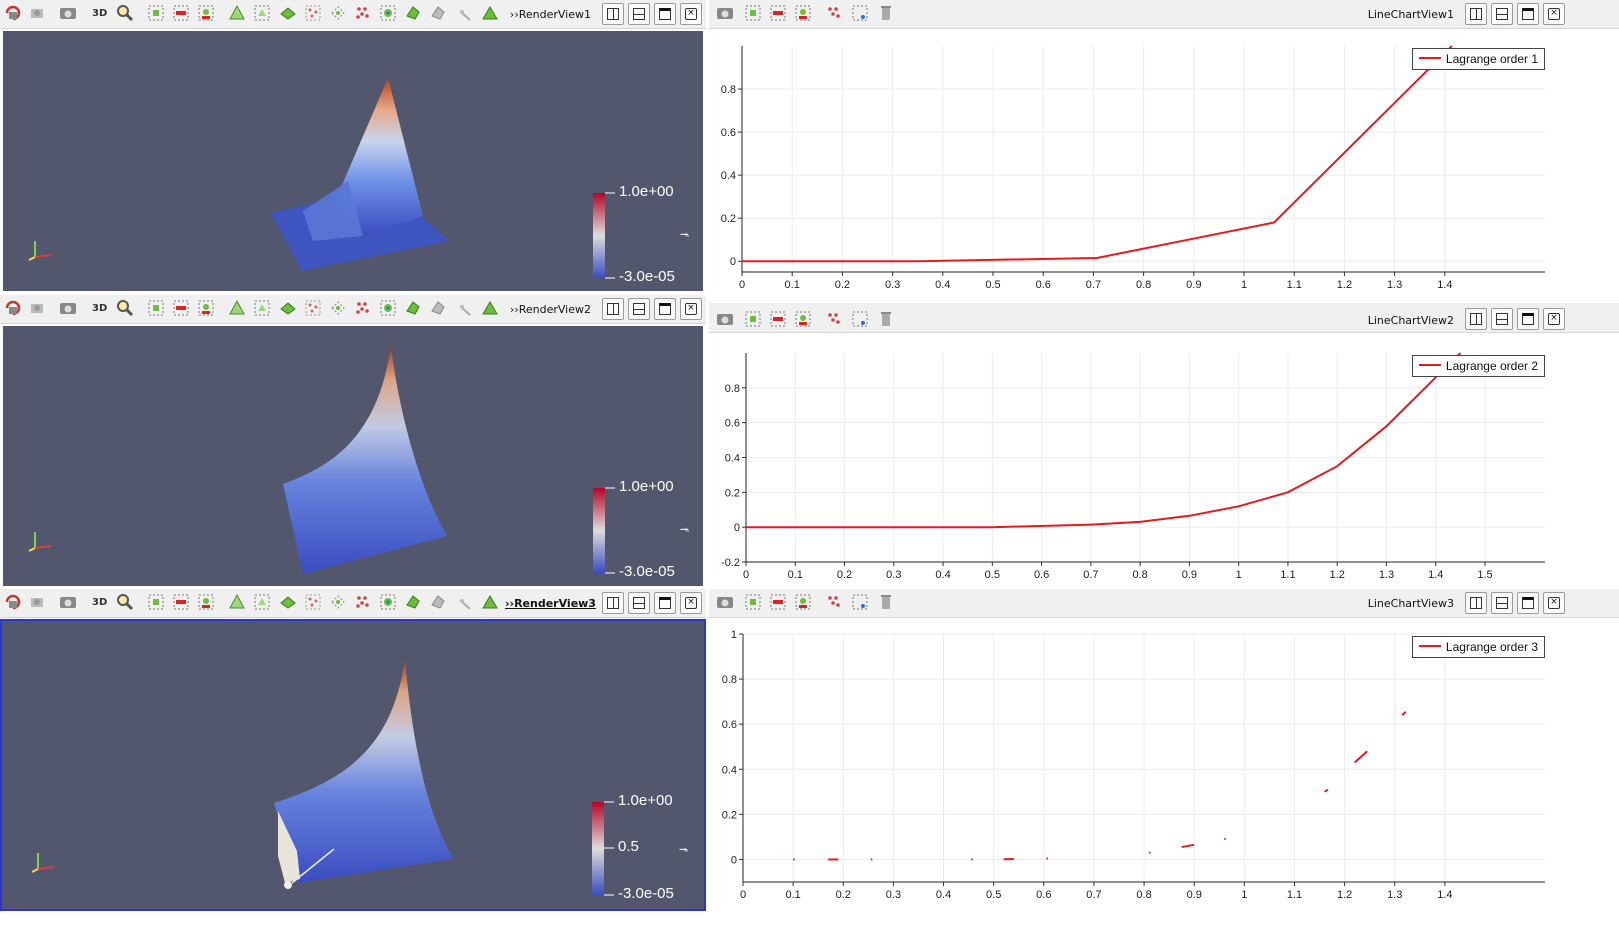 Image resolution: width=1619 pixels, height=941 pixels. What do you see at coordinates (353, 765) in the screenshot?
I see `render-view-3: 1.0e+00 0.5 -3.0e-05 f` at bounding box center [353, 765].